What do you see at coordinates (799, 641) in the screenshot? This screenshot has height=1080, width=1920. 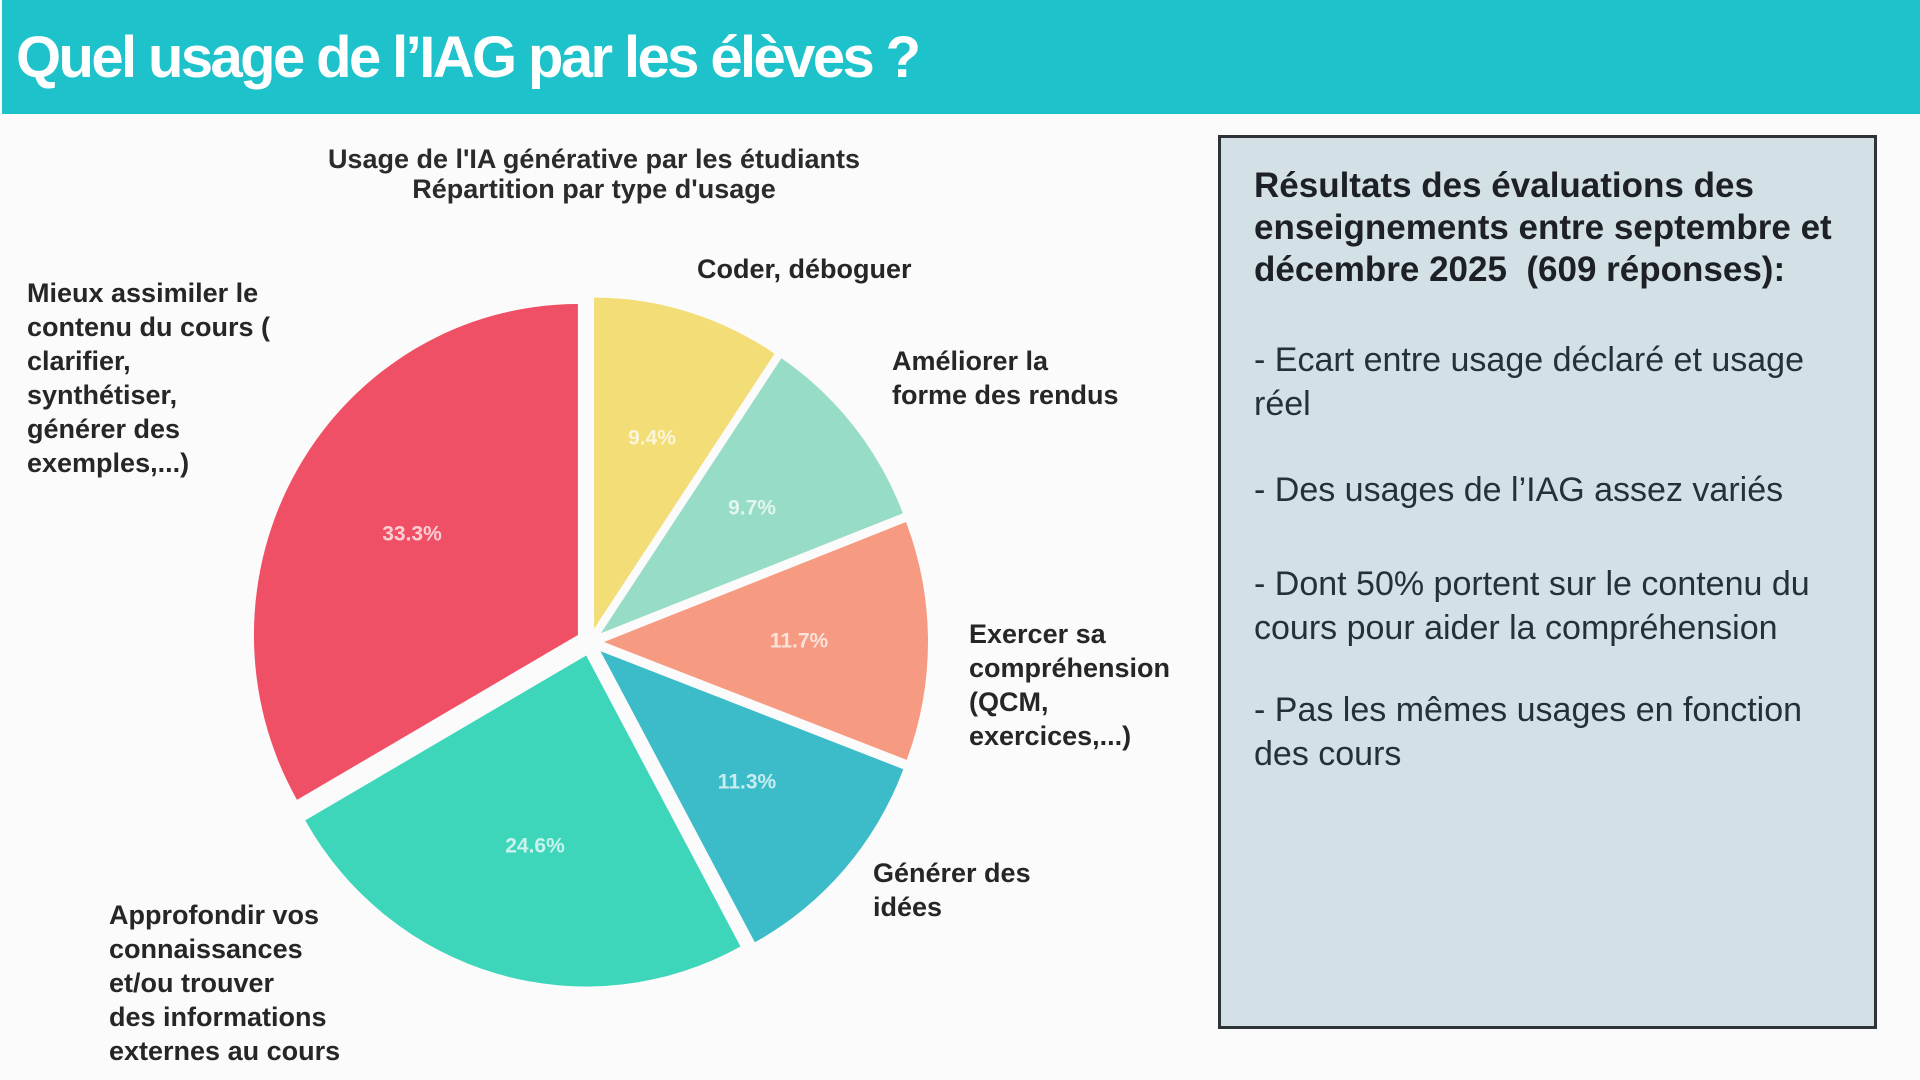 I see `svg-text: 11.7%` at bounding box center [799, 641].